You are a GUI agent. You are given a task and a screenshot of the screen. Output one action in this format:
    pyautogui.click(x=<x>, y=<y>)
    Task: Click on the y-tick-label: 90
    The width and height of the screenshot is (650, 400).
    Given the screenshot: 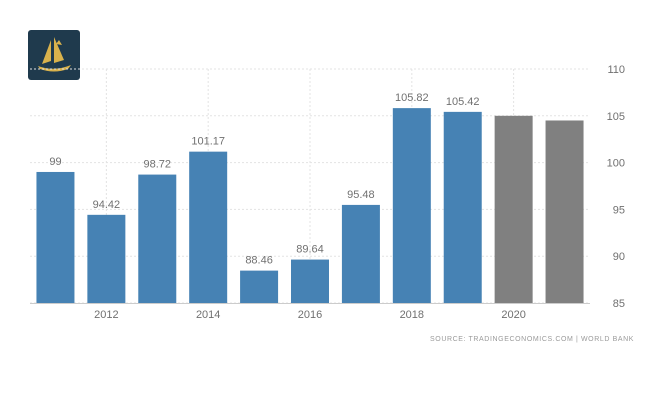 What is the action you would take?
    pyautogui.click(x=619, y=257)
    